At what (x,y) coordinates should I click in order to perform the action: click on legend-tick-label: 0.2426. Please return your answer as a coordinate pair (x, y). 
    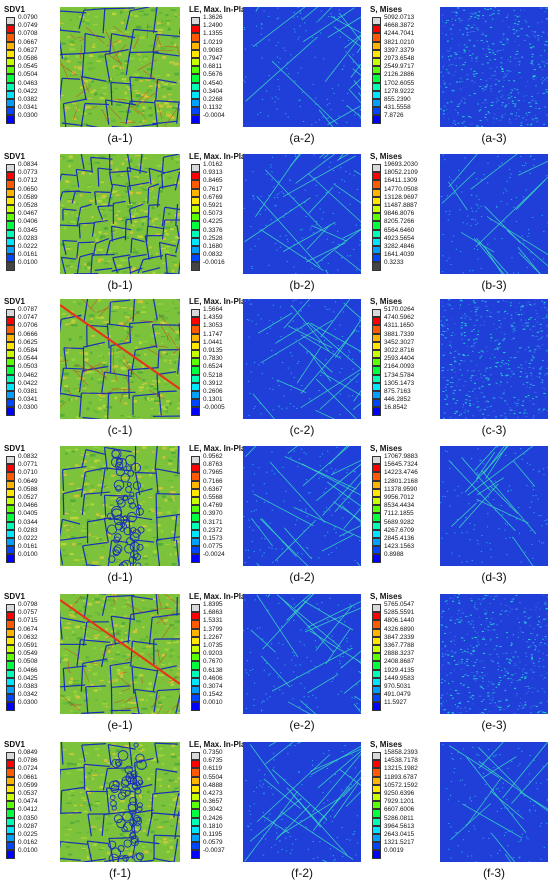
    Looking at the image, I should click on (213, 818).